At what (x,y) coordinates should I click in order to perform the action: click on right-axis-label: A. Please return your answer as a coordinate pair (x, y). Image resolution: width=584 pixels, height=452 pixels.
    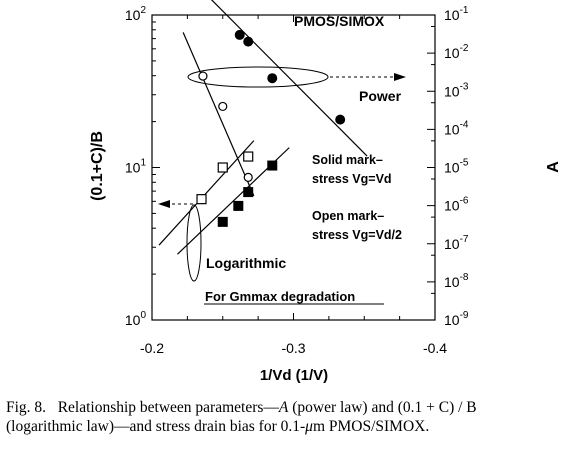
    Looking at the image, I should click on (553, 167).